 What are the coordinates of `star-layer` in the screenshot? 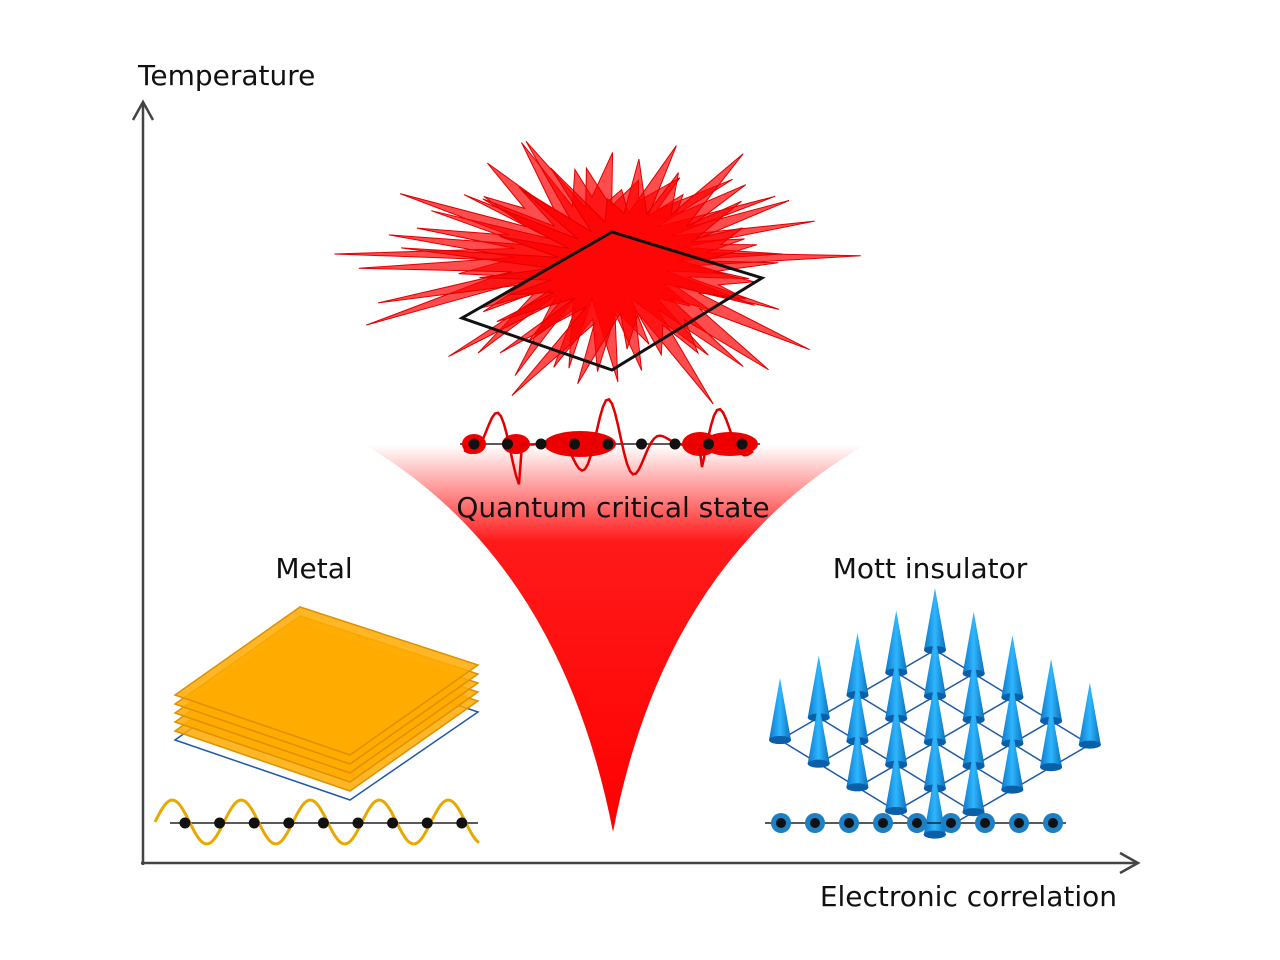 It's located at (605, 274).